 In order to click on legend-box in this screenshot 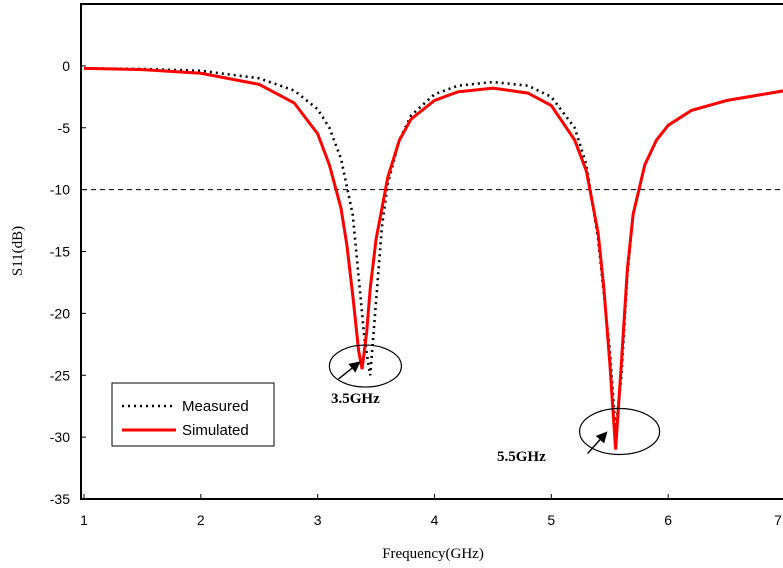, I will do `click(193, 414)`.